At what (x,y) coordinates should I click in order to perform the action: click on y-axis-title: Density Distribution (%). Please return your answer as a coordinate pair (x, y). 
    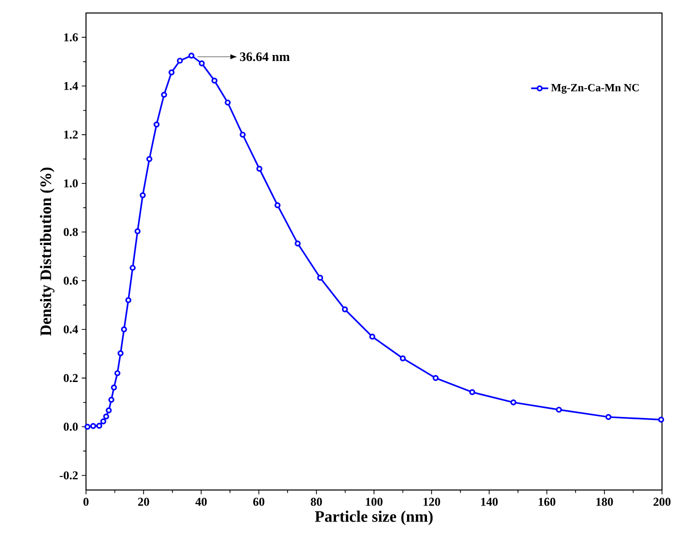
    Looking at the image, I should click on (47, 252).